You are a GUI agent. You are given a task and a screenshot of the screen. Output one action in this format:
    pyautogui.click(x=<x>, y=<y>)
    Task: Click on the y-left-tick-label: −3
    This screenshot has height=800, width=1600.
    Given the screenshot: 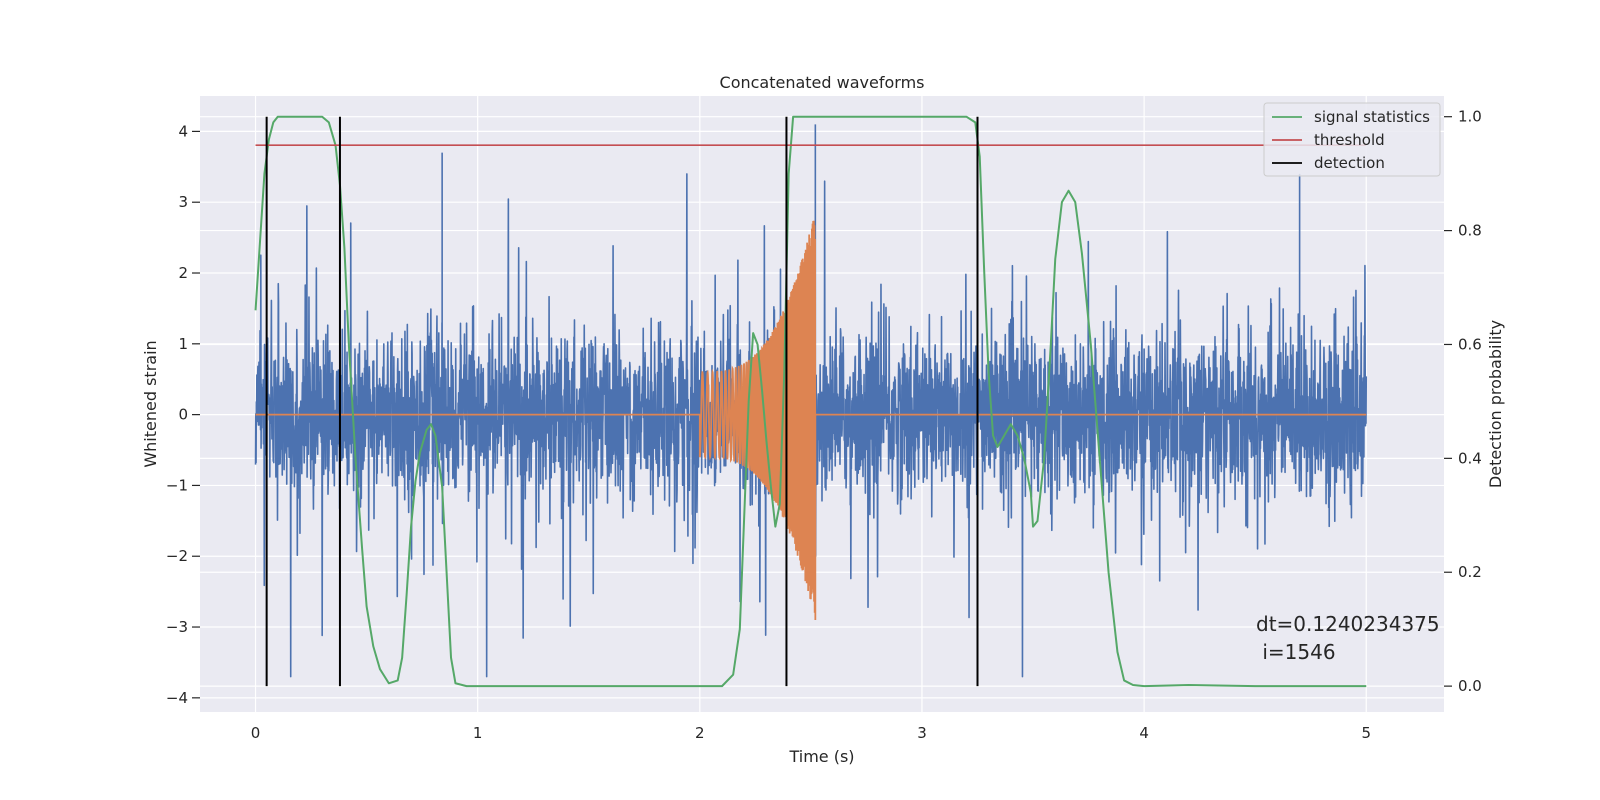 What is the action you would take?
    pyautogui.click(x=177, y=627)
    